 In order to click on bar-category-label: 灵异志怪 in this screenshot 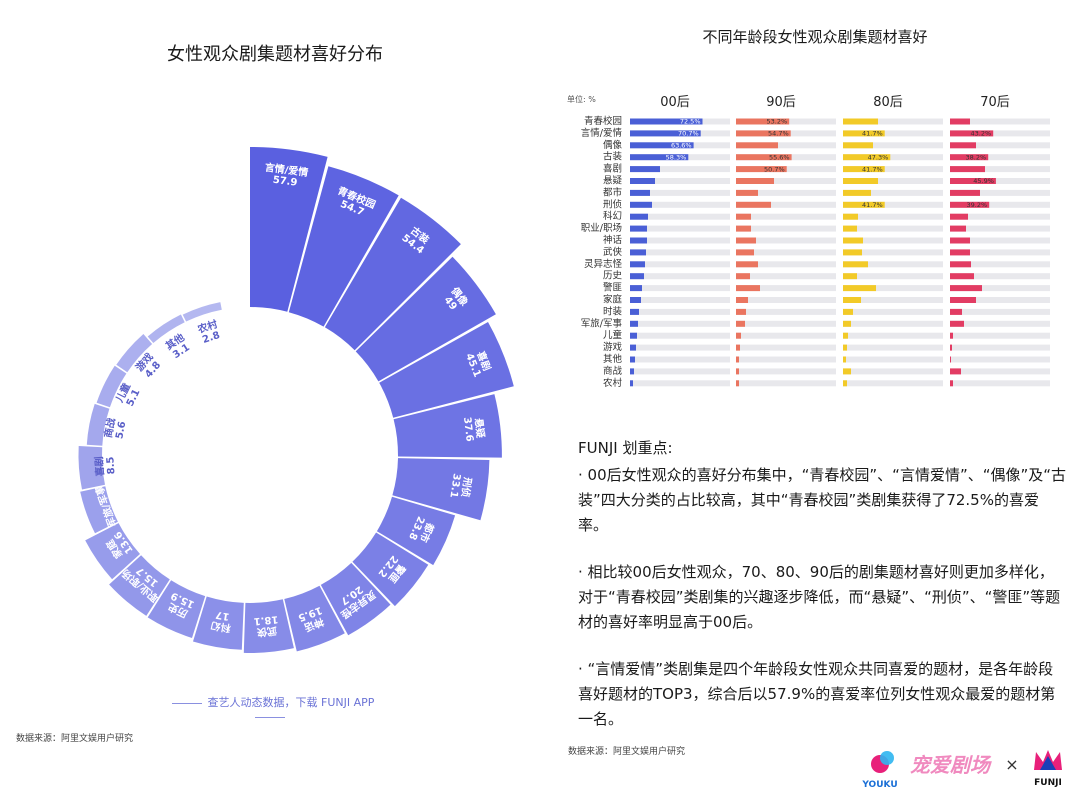, I will do `click(603, 264)`.